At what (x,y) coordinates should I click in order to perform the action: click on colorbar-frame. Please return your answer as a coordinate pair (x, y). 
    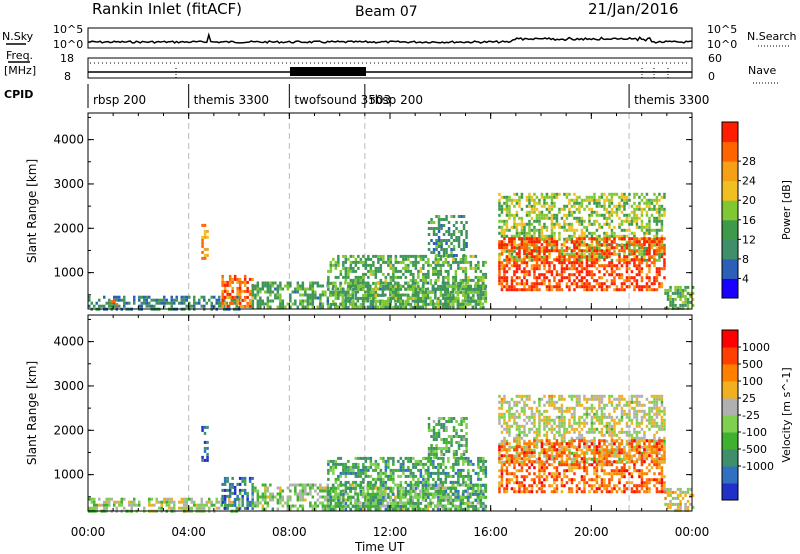
    Looking at the image, I should click on (730, 210).